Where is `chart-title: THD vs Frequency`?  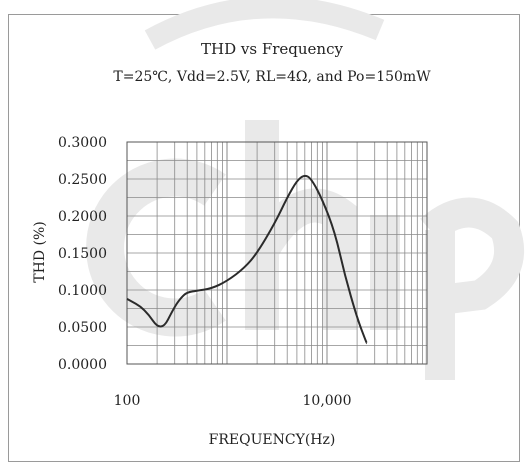
chart-title: THD vs Frequency is located at coordinates (272, 49).